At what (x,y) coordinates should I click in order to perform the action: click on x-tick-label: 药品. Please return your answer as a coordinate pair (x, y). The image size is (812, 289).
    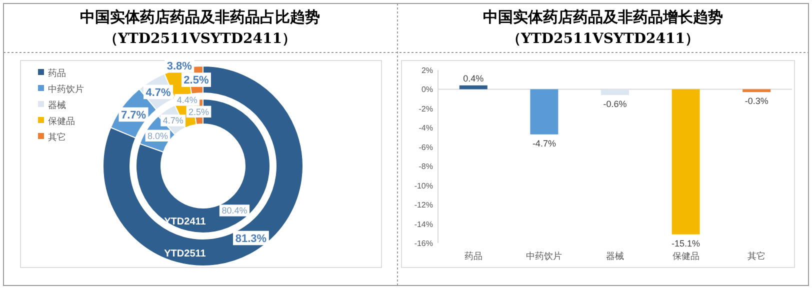
    Looking at the image, I should click on (473, 256).